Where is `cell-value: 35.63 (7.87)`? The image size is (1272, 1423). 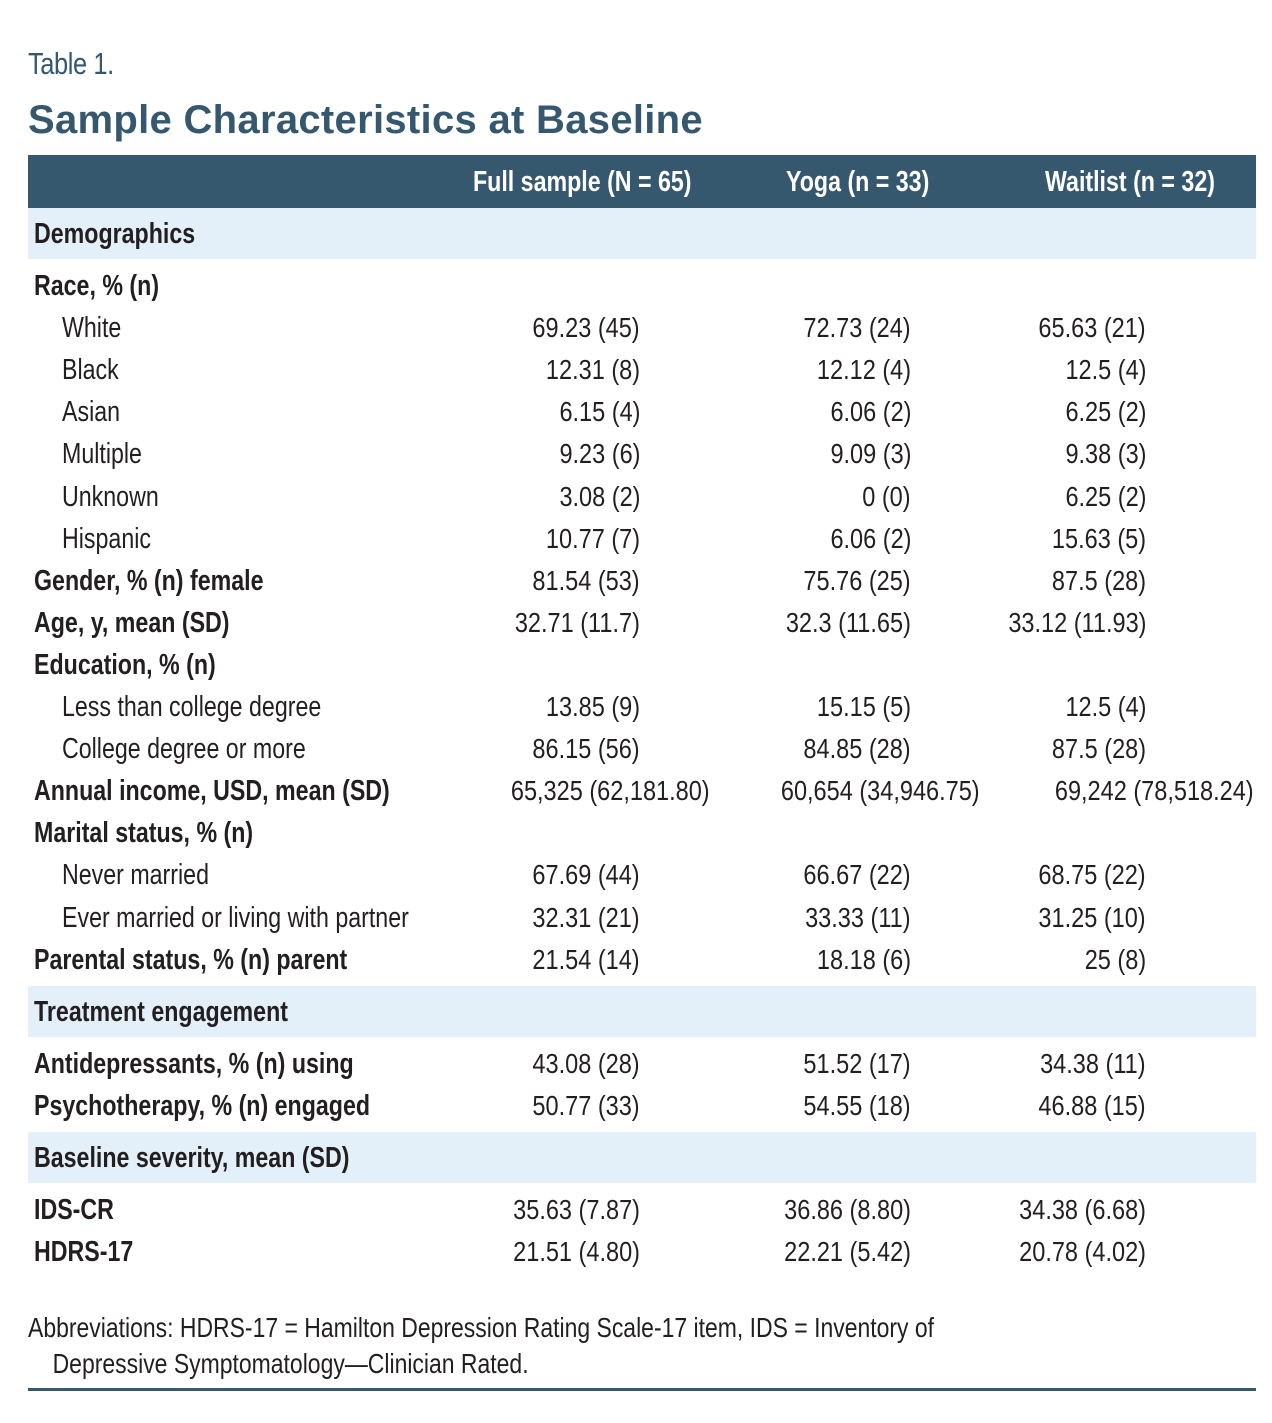
cell-value: 35.63 (7.87) is located at coordinates (576, 1209).